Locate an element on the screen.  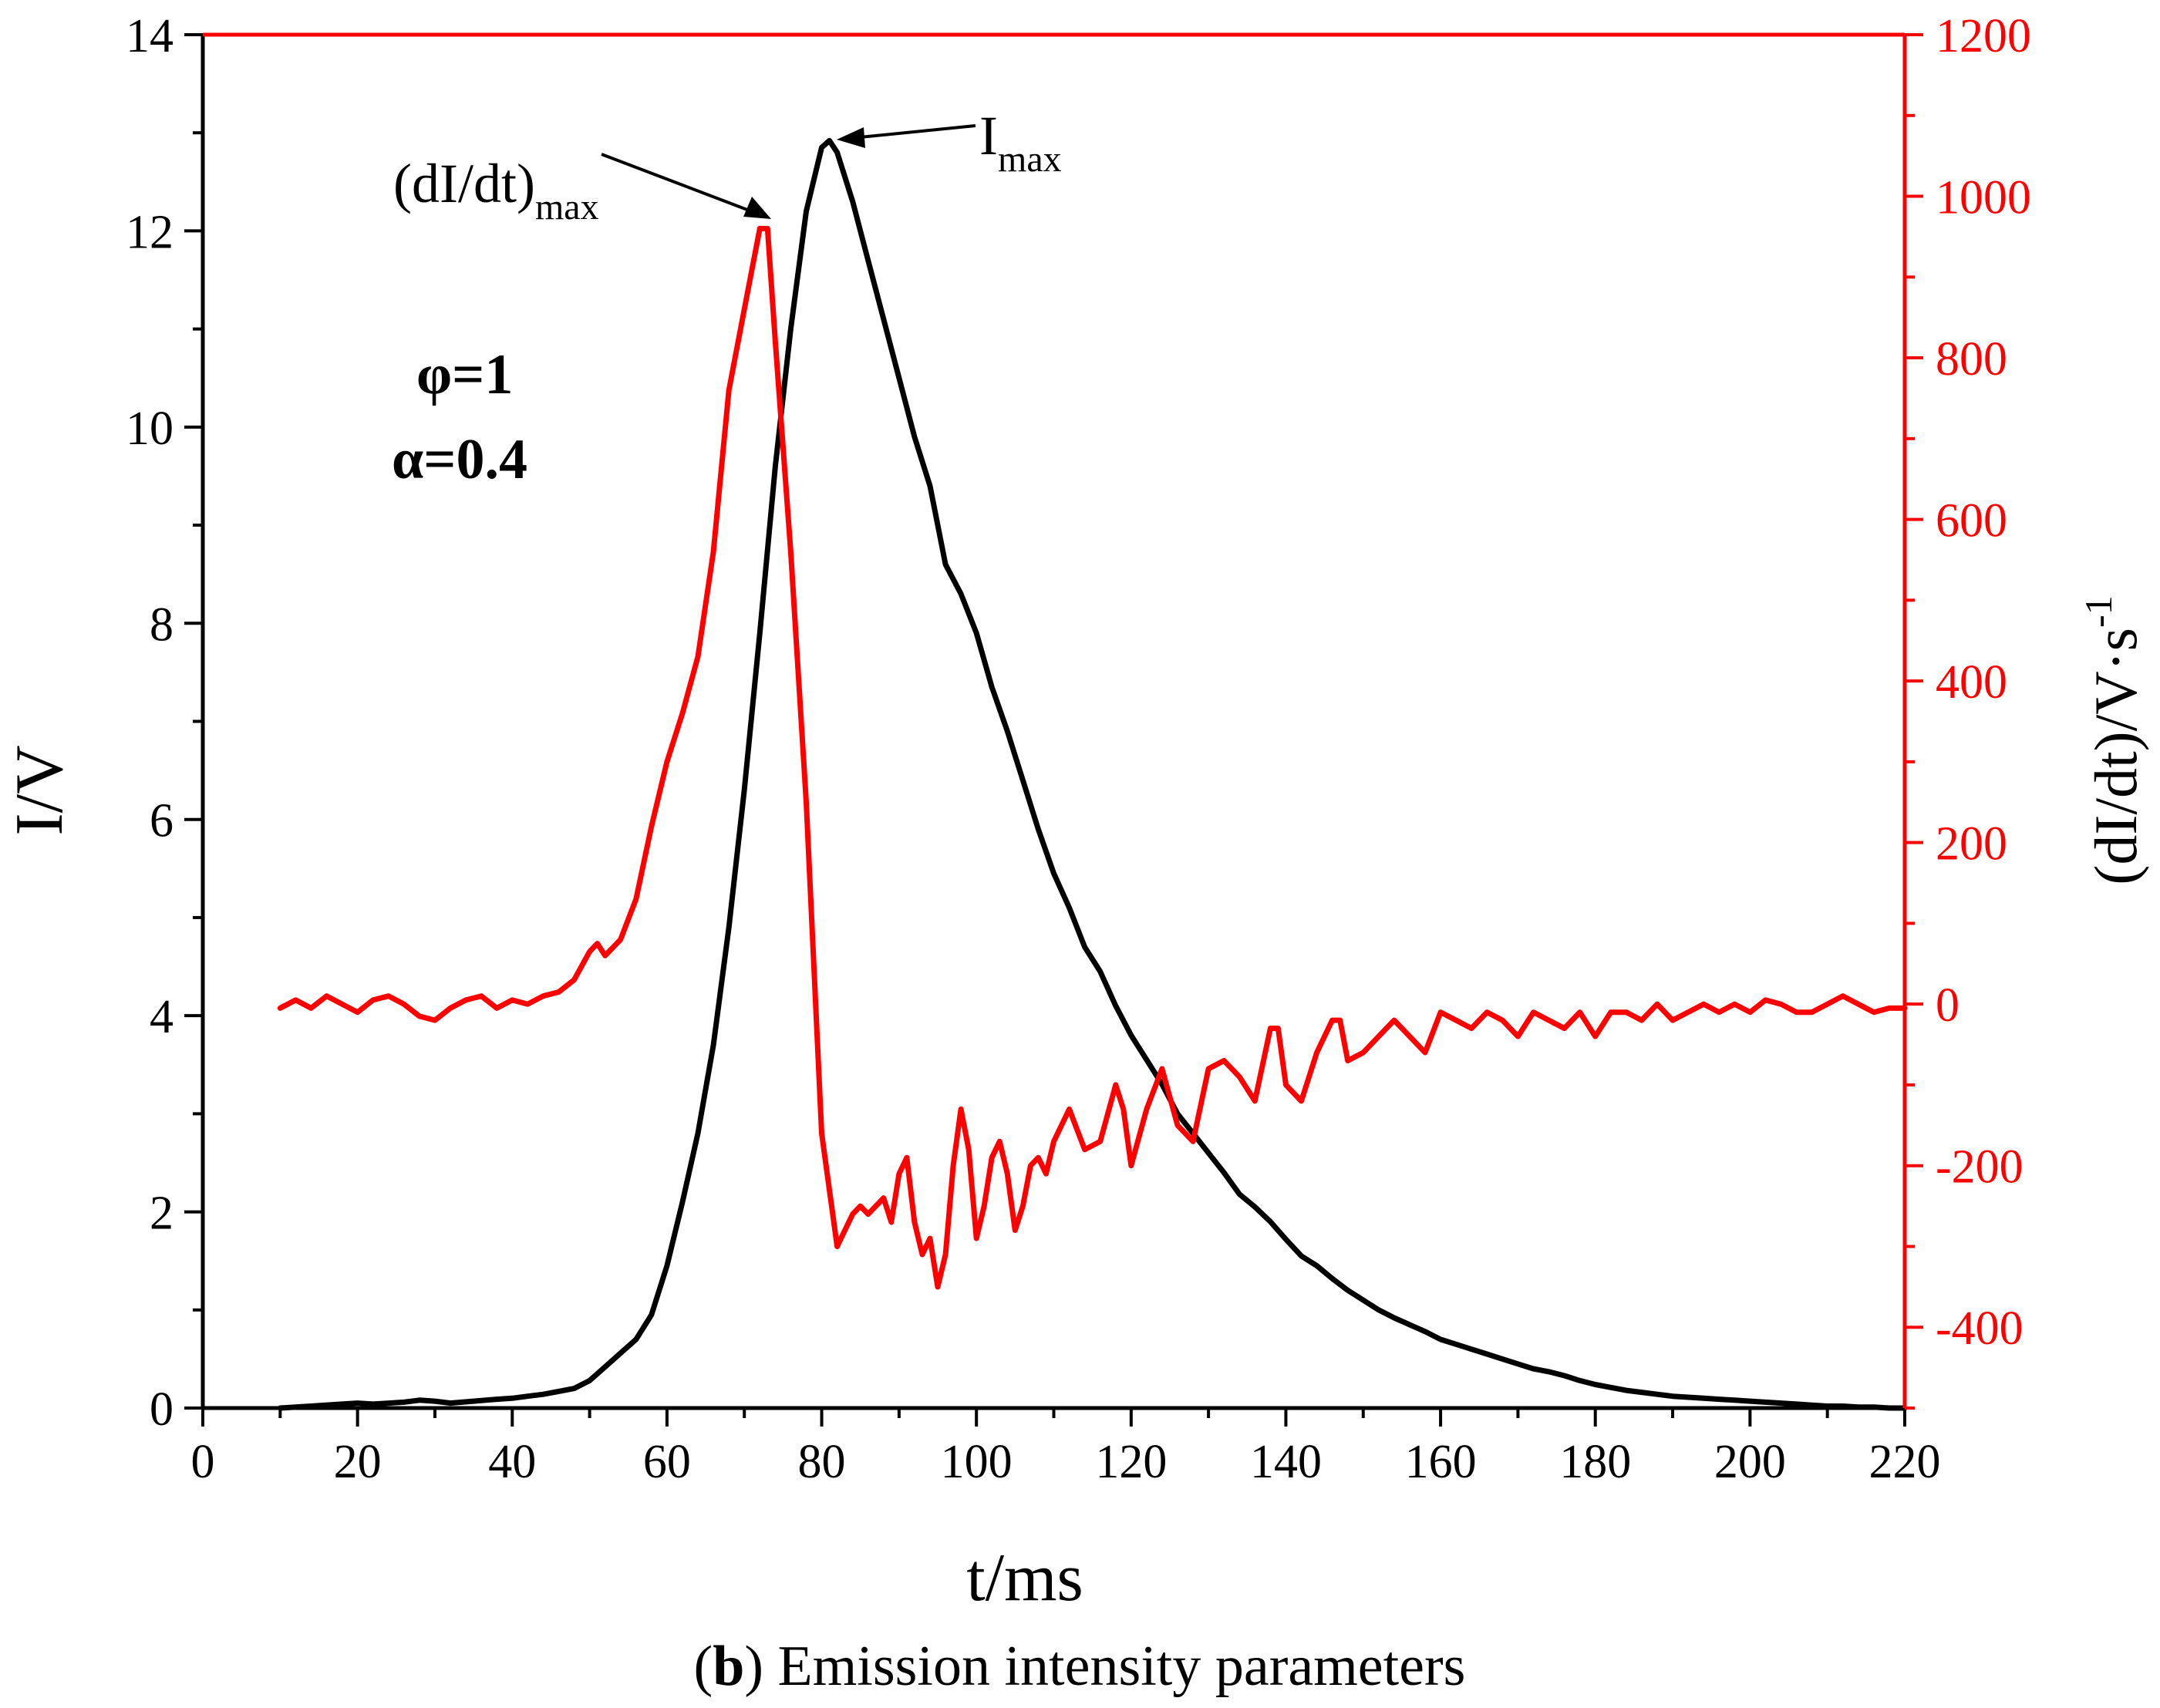
right-y-tick-label: -400 is located at coordinates (1980, 1329).